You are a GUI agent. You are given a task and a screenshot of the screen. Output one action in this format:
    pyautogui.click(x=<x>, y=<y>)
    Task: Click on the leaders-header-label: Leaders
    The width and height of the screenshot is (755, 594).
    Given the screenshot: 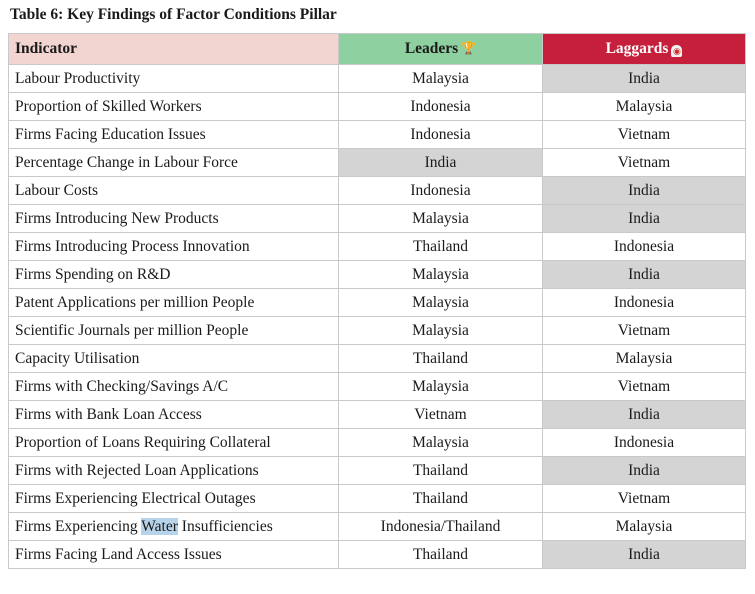 What is the action you would take?
    pyautogui.click(x=431, y=48)
    